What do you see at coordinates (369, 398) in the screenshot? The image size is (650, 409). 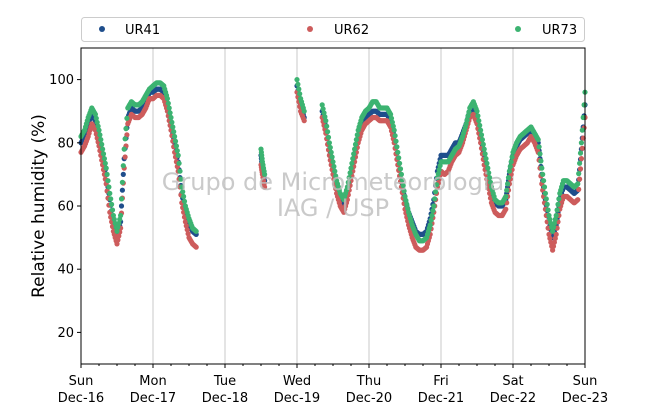 I see `x-tick-date: Dec-20` at bounding box center [369, 398].